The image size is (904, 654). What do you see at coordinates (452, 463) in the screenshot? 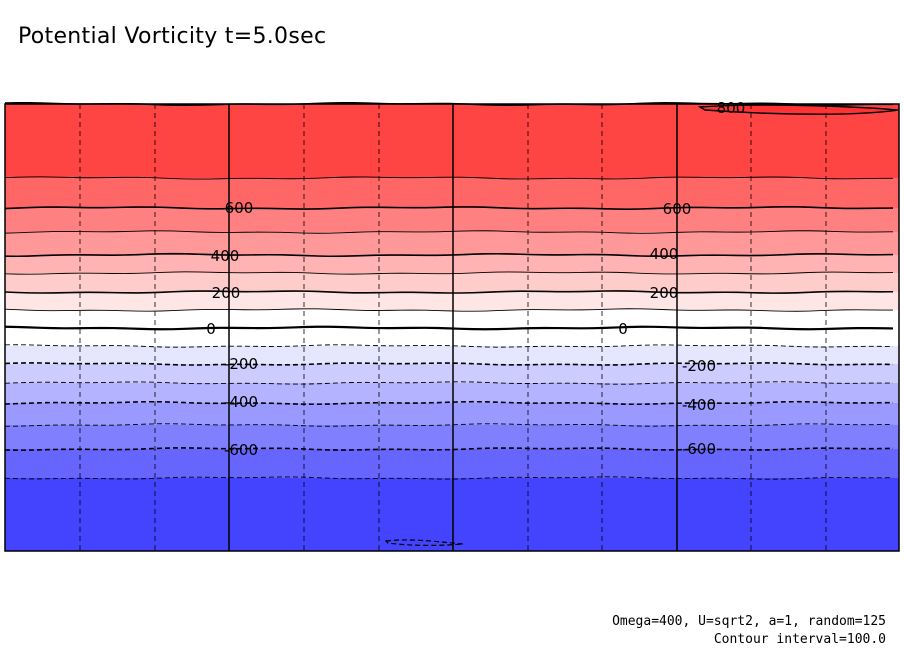
I see `fill-band--700-to--600` at bounding box center [452, 463].